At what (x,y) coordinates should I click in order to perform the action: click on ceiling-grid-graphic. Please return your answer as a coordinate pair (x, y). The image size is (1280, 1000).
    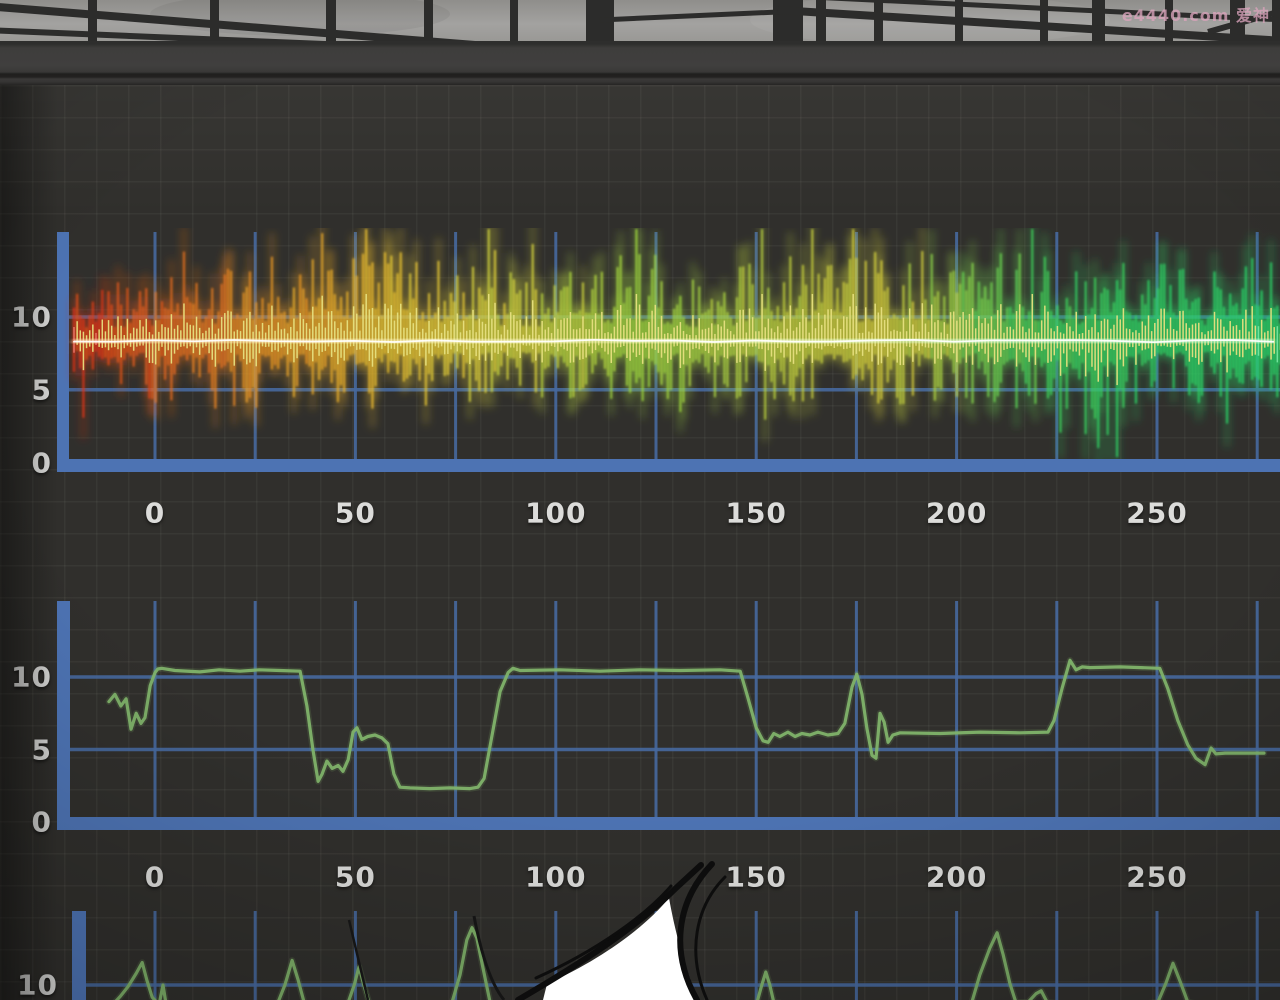
    Looking at the image, I should click on (640, 22).